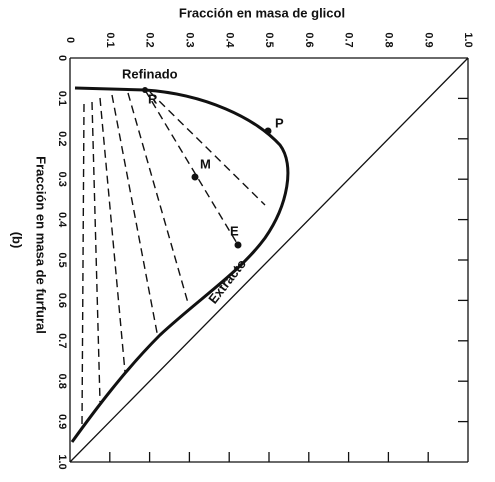 The image size is (495, 482). What do you see at coordinates (62, 421) in the screenshot?
I see `left-tick-label: 0.9` at bounding box center [62, 421].